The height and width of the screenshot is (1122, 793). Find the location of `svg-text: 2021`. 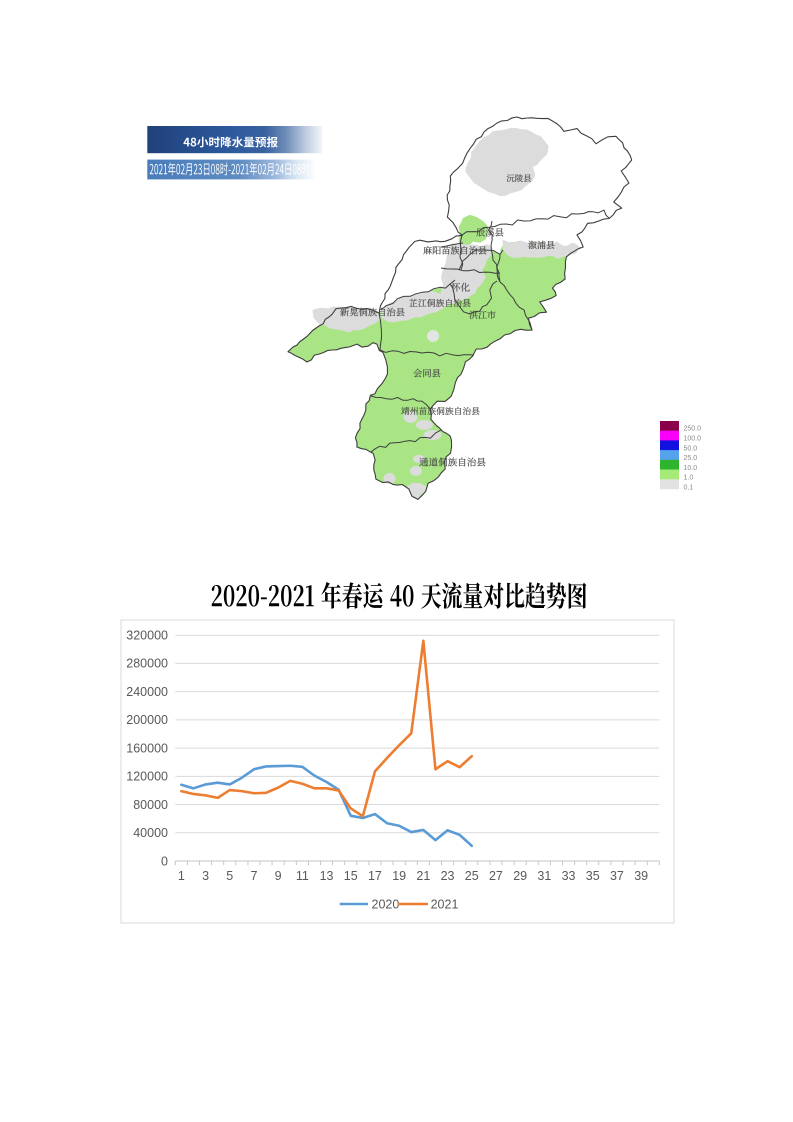

svg-text: 2021 is located at coordinates (445, 905).